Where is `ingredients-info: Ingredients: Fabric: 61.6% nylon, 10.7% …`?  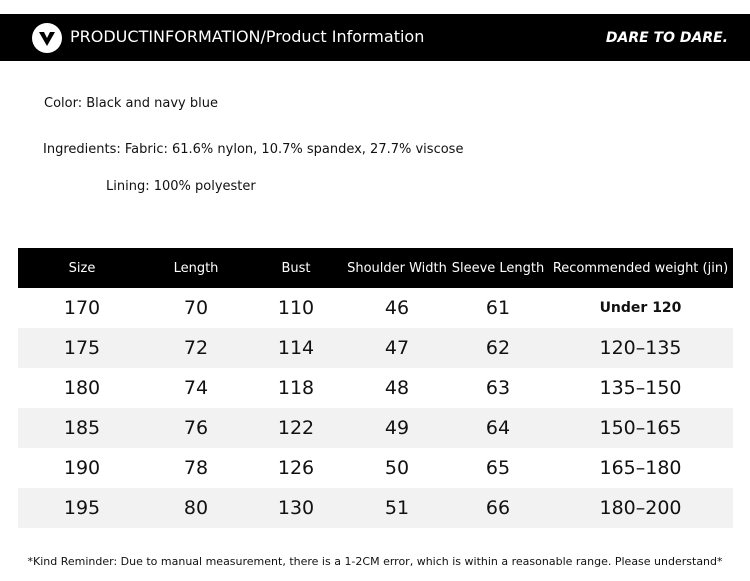 ingredients-info: Ingredients: Fabric: 61.6% nylon, 10.7% … is located at coordinates (253, 149).